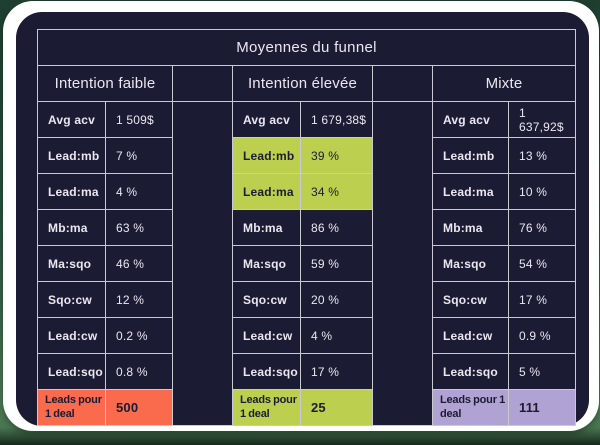 Image resolution: width=600 pixels, height=445 pixels. Describe the element at coordinates (139, 227) in the screenshot. I see `metric-value: 63 %` at that location.